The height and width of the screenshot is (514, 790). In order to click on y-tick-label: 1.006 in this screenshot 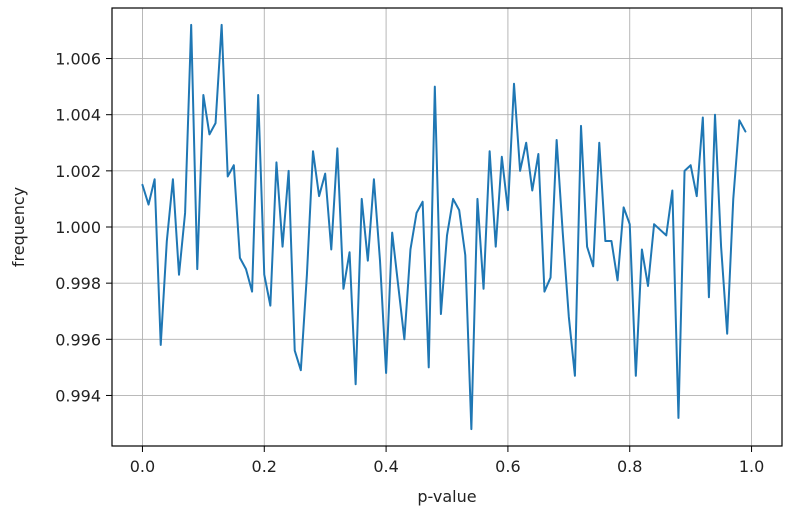, I will do `click(78, 59)`.